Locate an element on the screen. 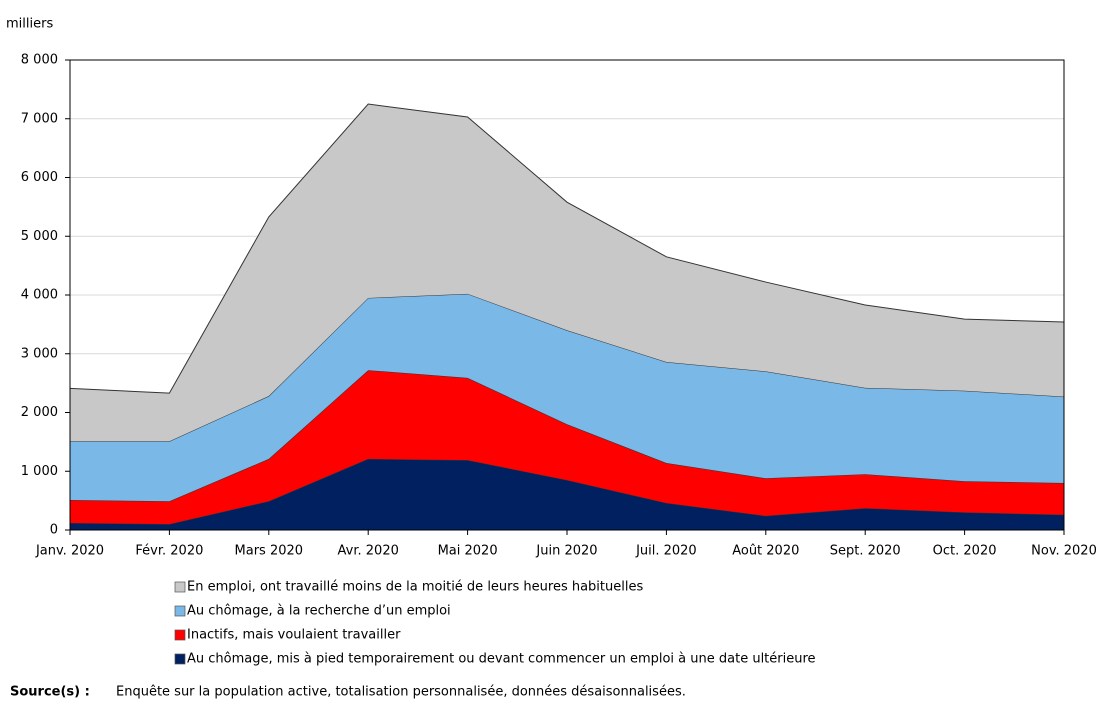 This screenshot has width=1113, height=708. y-tick-label: 2 000 is located at coordinates (39, 412).